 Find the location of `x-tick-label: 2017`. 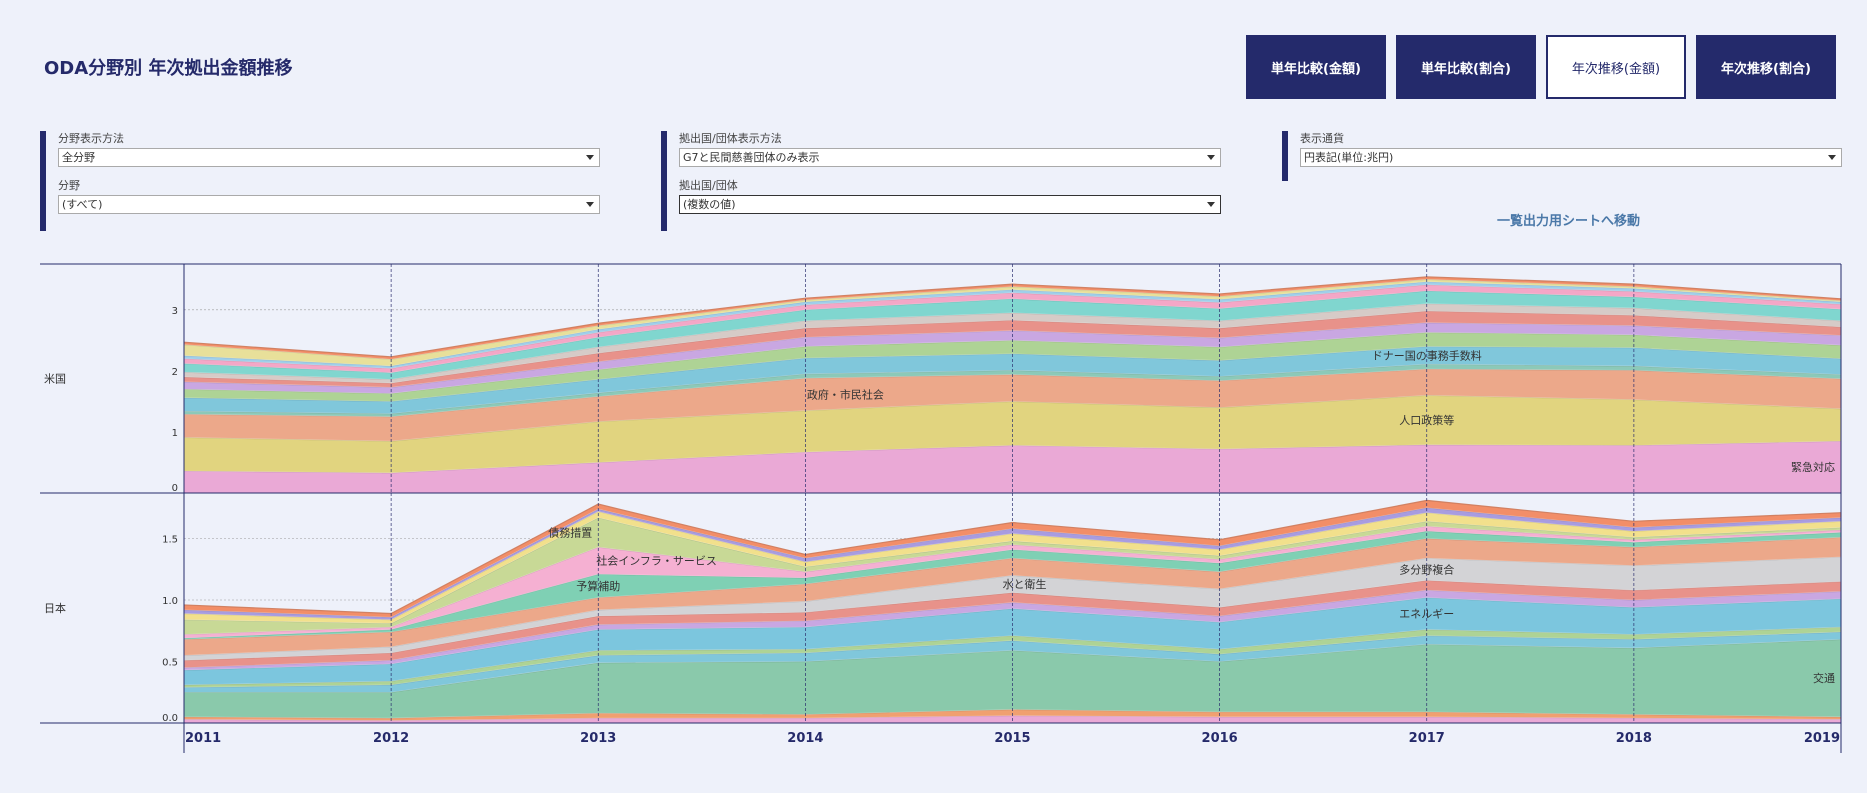

x-tick-label: 2017 is located at coordinates (1427, 738).